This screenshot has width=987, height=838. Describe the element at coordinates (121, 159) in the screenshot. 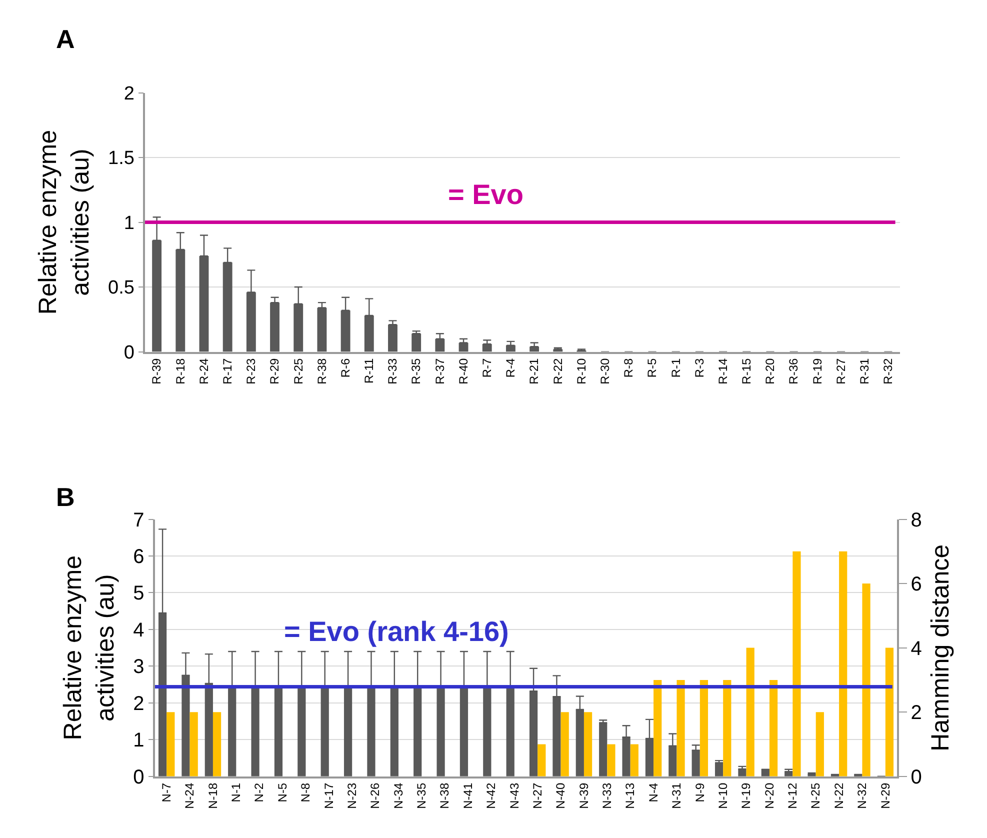

I see `y-tick-label: 1.5` at that location.